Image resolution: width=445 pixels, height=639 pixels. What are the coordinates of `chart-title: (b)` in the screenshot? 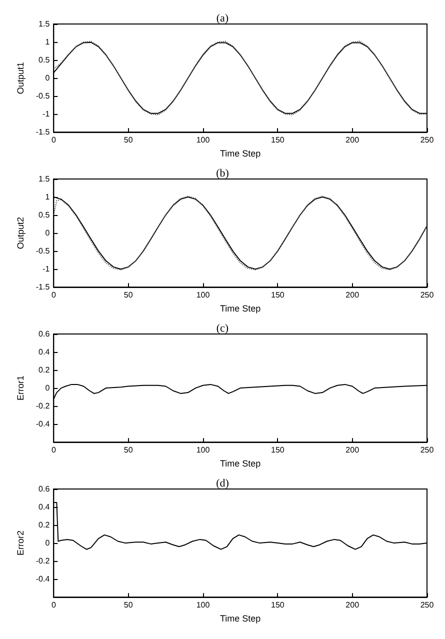 It's located at (223, 174).